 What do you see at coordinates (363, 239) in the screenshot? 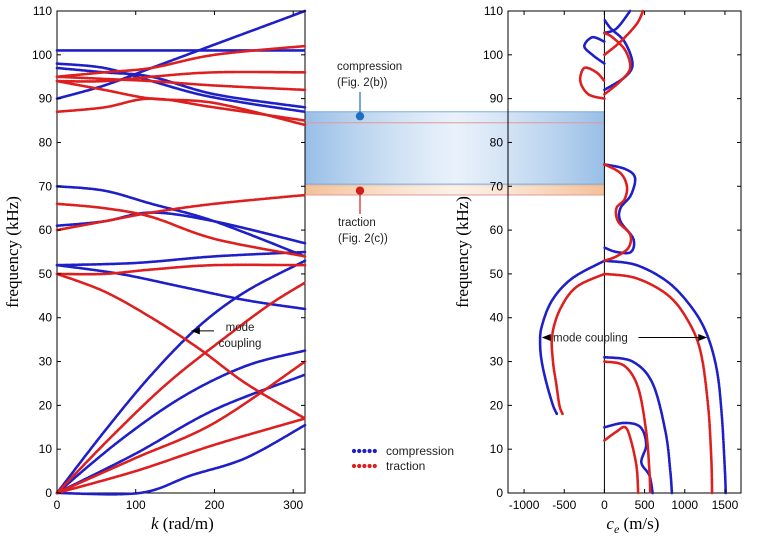
I see `traction-band-figref: (Fig. 2(c))` at bounding box center [363, 239].